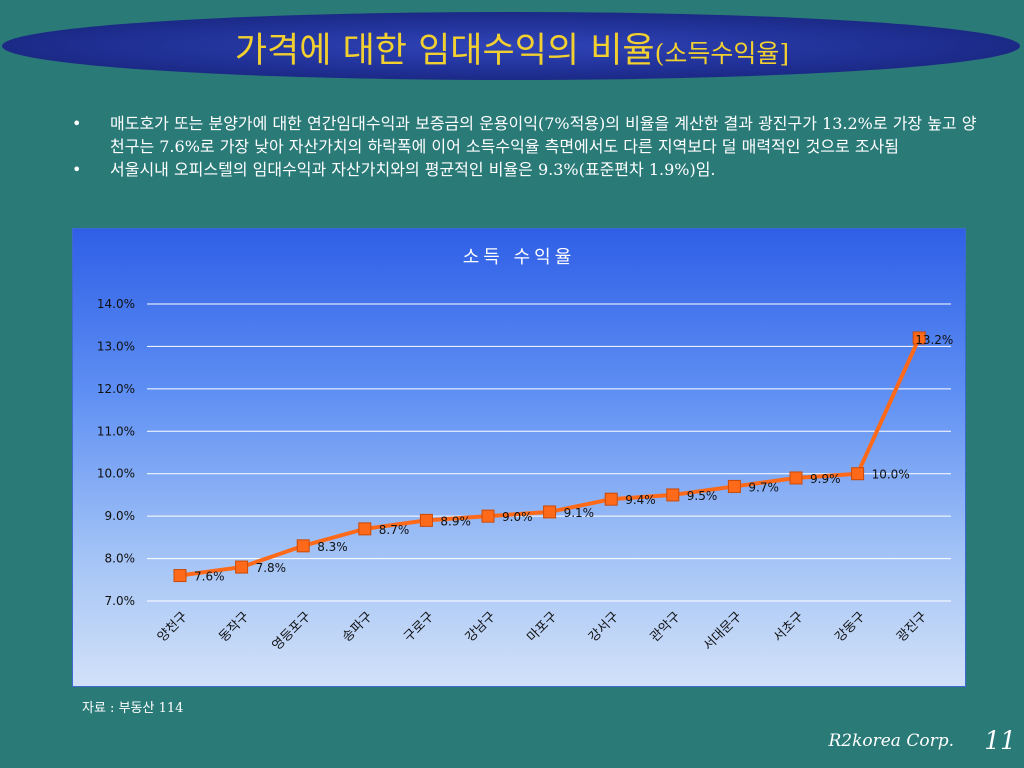 The width and height of the screenshot is (1024, 768). I want to click on x-tick-label: 양천구, so click(173, 627).